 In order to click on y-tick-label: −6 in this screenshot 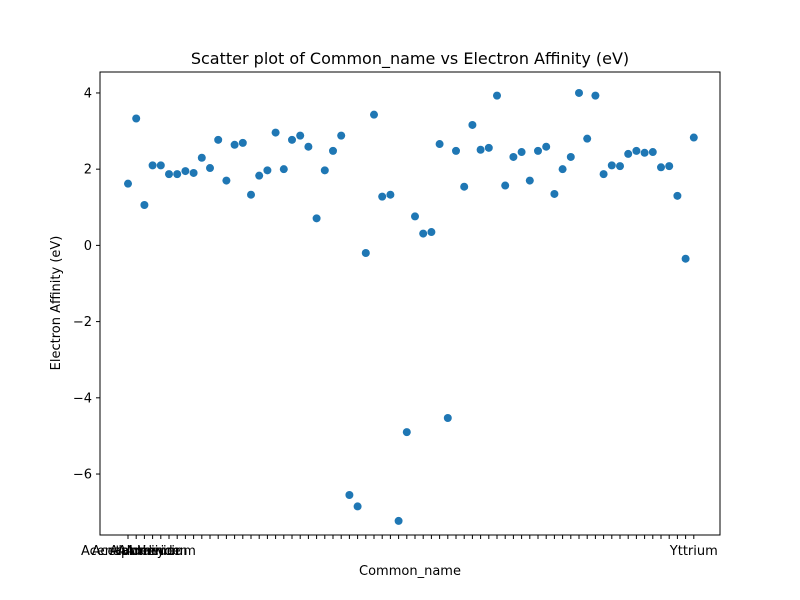, I will do `click(82, 475)`.